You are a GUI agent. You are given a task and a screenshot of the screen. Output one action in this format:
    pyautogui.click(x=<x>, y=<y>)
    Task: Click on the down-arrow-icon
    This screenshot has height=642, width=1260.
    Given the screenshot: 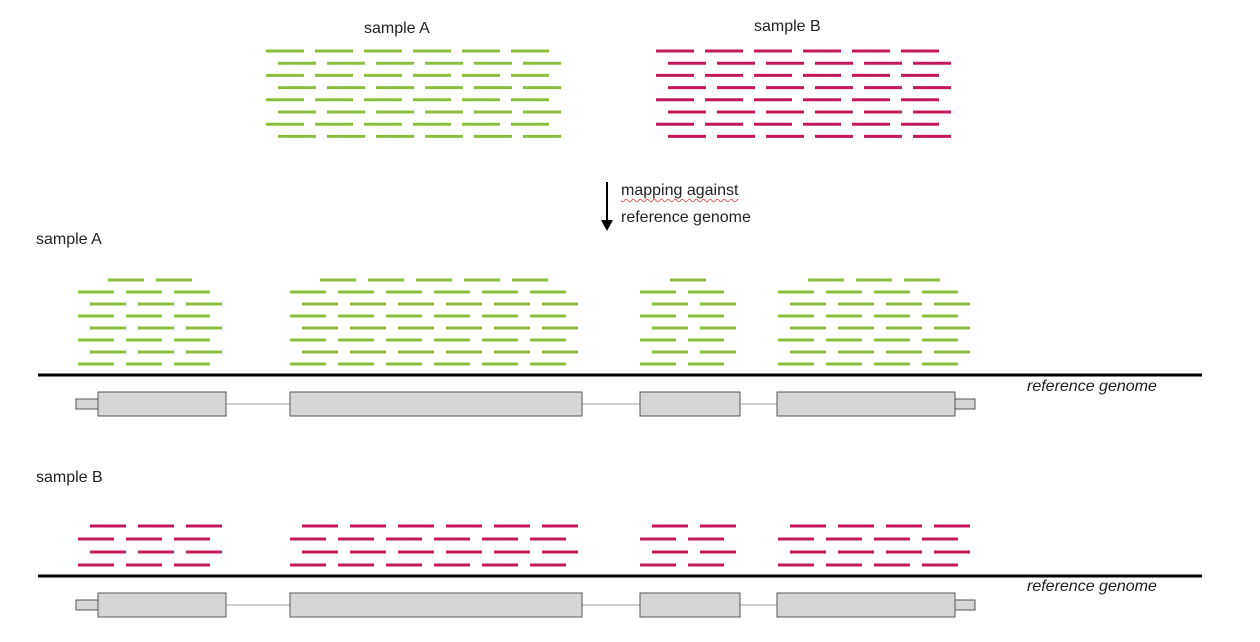 What is the action you would take?
    pyautogui.click(x=607, y=225)
    